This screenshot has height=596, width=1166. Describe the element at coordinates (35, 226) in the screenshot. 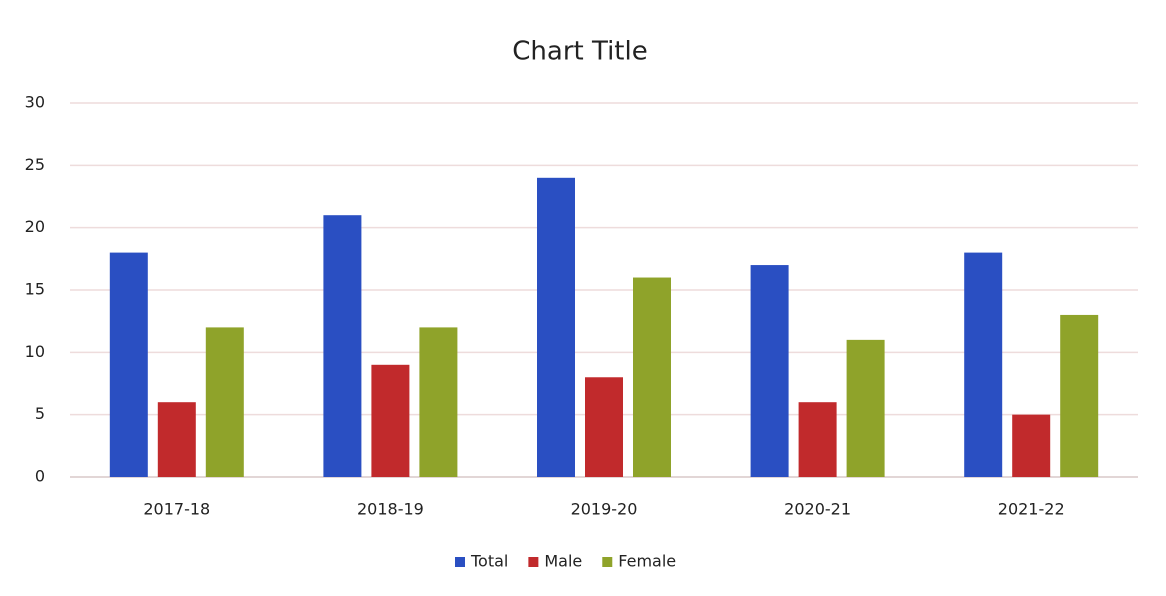

I see `y-tick-label: 20` at that location.